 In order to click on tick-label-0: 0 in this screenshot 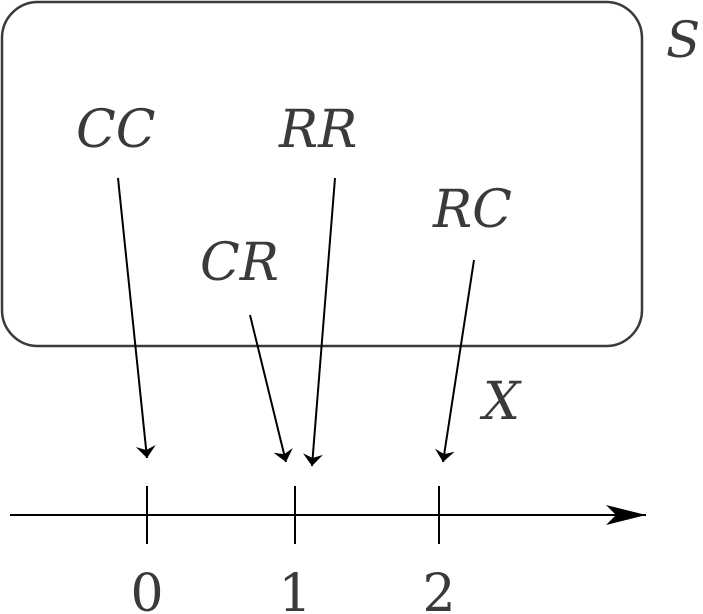, I will do `click(146, 589)`.